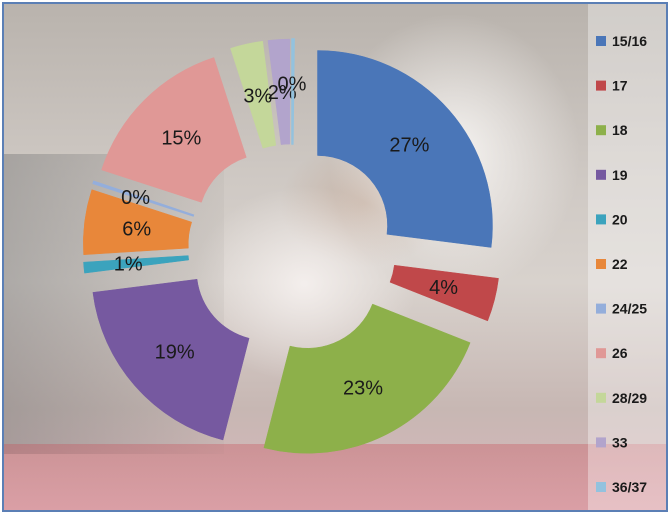  Describe the element at coordinates (363, 388) in the screenshot. I see `data-label-18: 23%` at that location.